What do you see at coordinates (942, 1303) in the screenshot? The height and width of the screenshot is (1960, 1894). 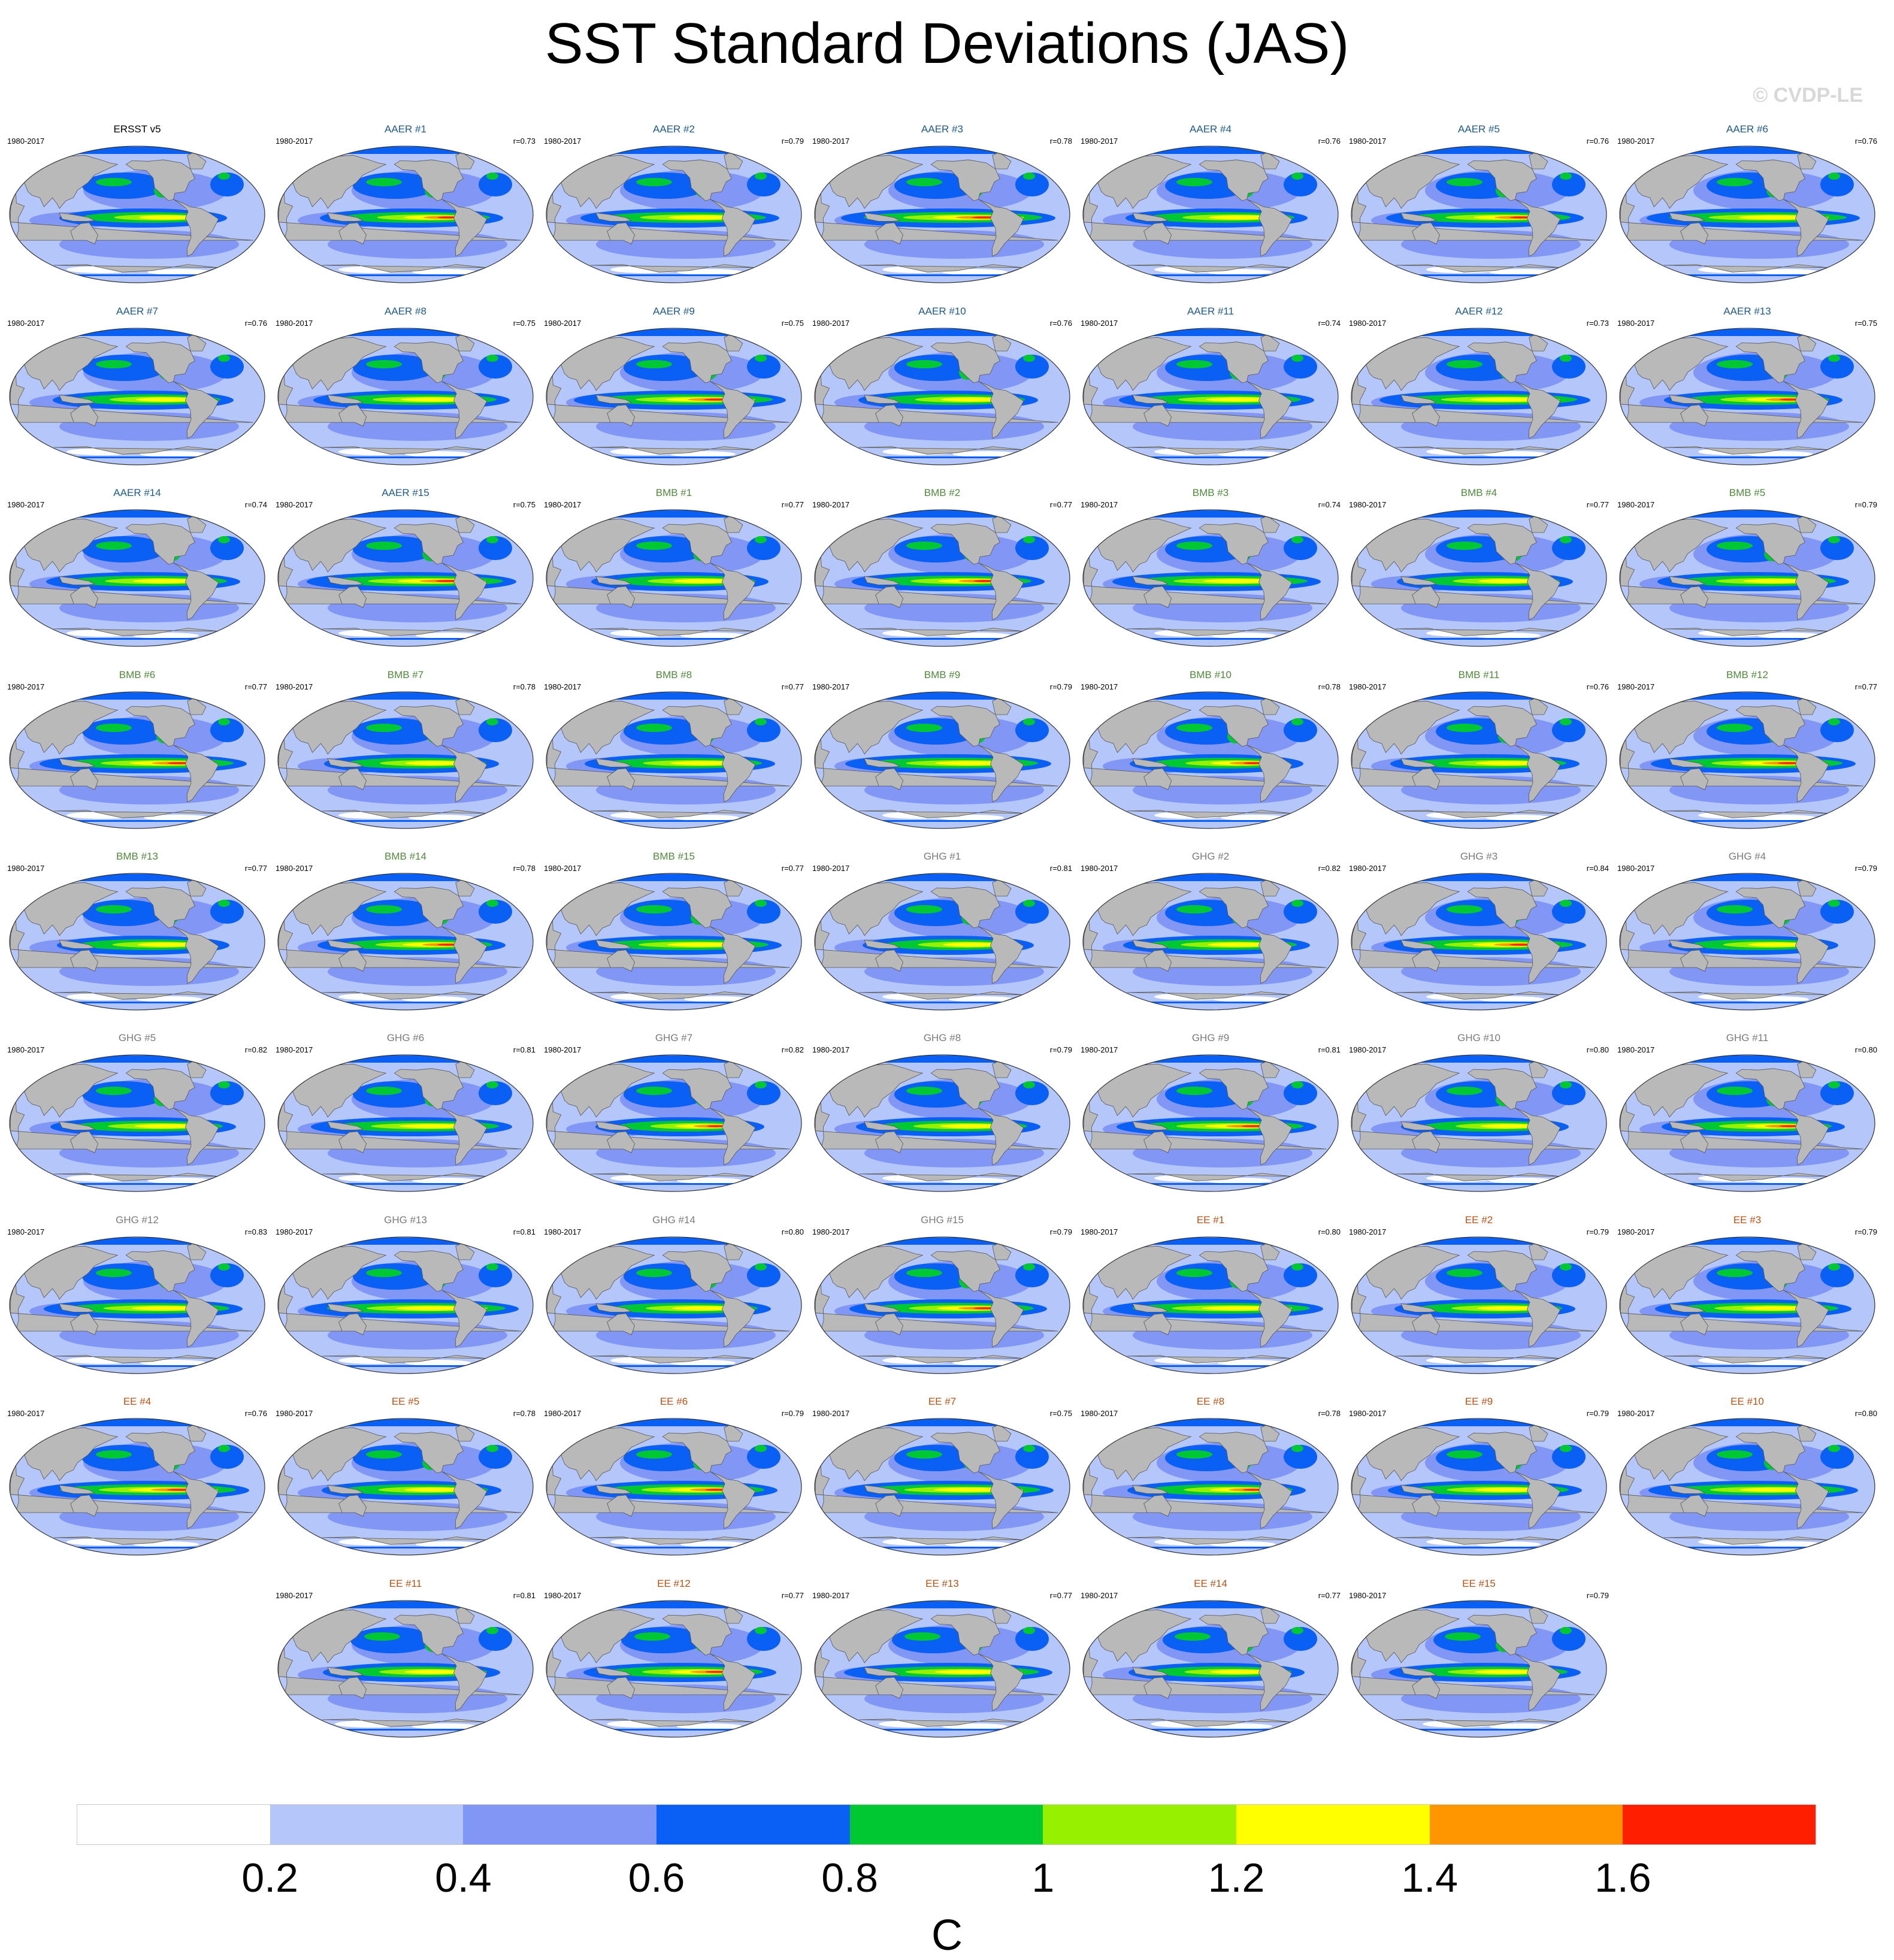 I see `map-panel: GHG #15 1980-2017 r=0.79` at bounding box center [942, 1303].